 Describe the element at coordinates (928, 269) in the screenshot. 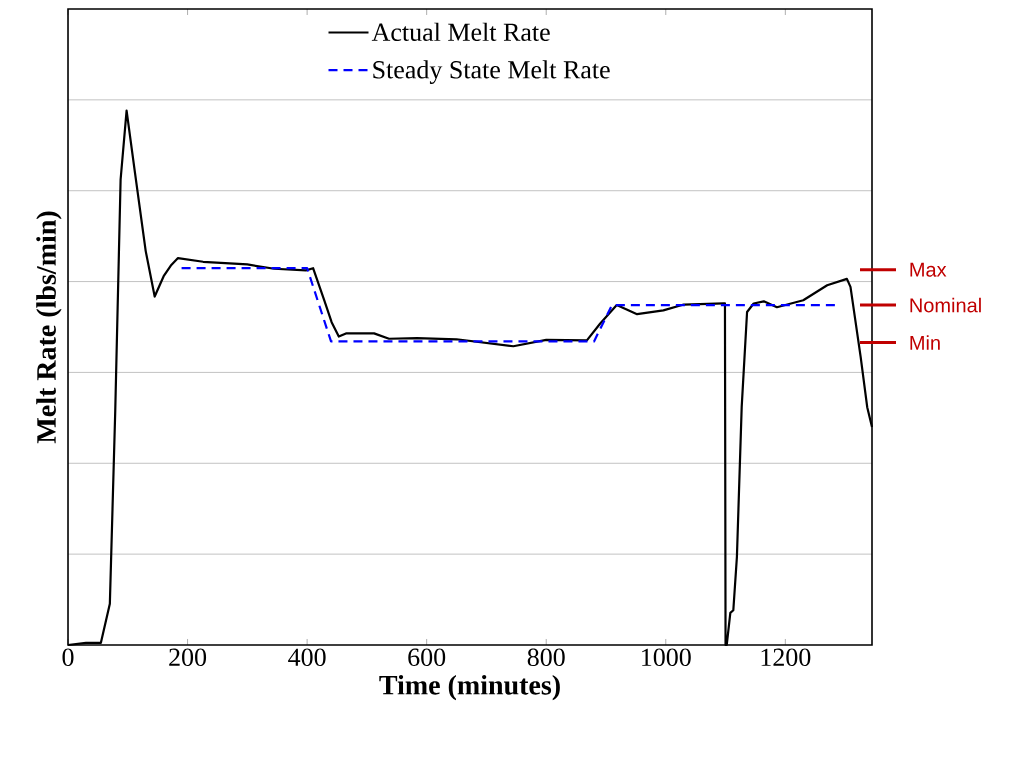

I see `ref-line-label: Max` at that location.